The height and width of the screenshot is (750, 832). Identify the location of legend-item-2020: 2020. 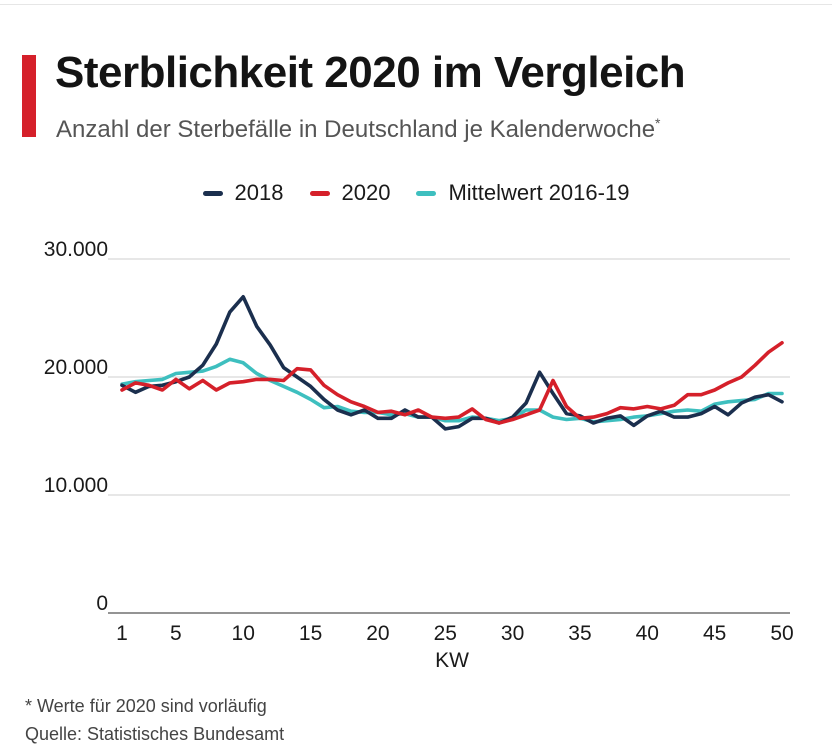
(350, 193).